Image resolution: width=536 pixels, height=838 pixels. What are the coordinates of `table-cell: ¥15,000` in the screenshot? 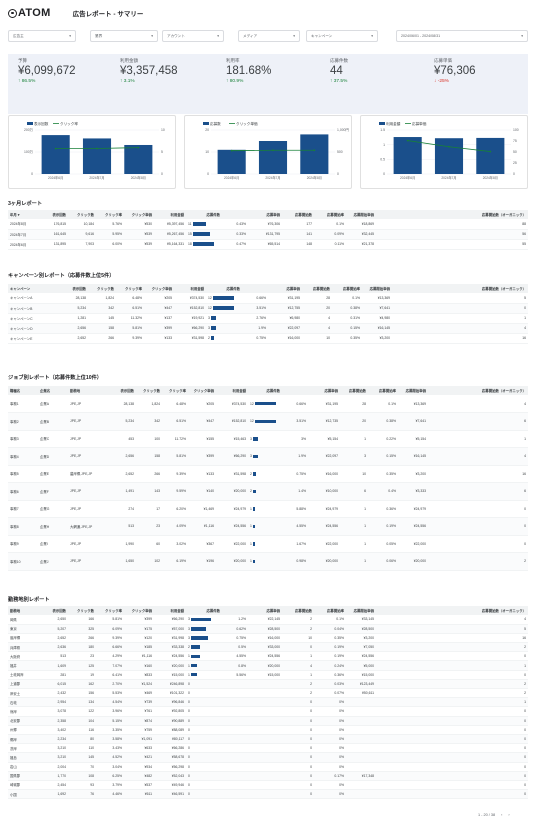 It's located at (170, 675).